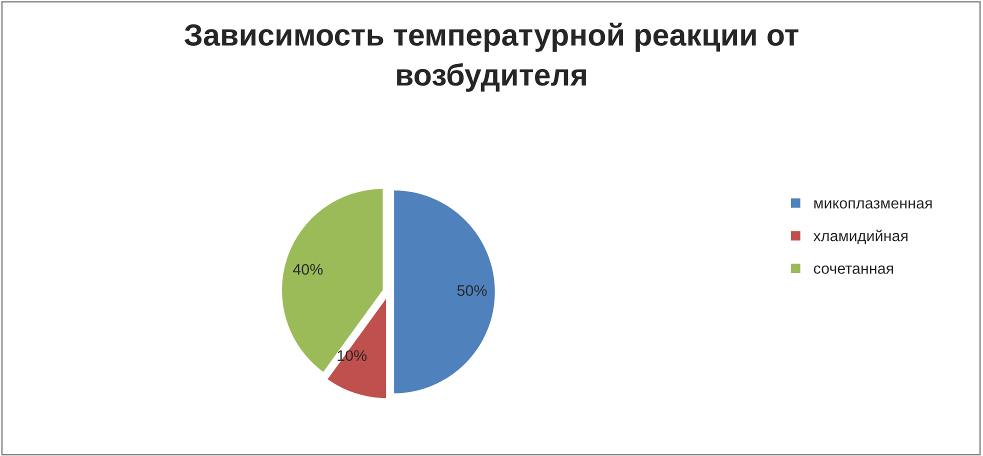 The image size is (983, 456). What do you see at coordinates (472, 290) in the screenshot?
I see `data-label: 50%` at bounding box center [472, 290].